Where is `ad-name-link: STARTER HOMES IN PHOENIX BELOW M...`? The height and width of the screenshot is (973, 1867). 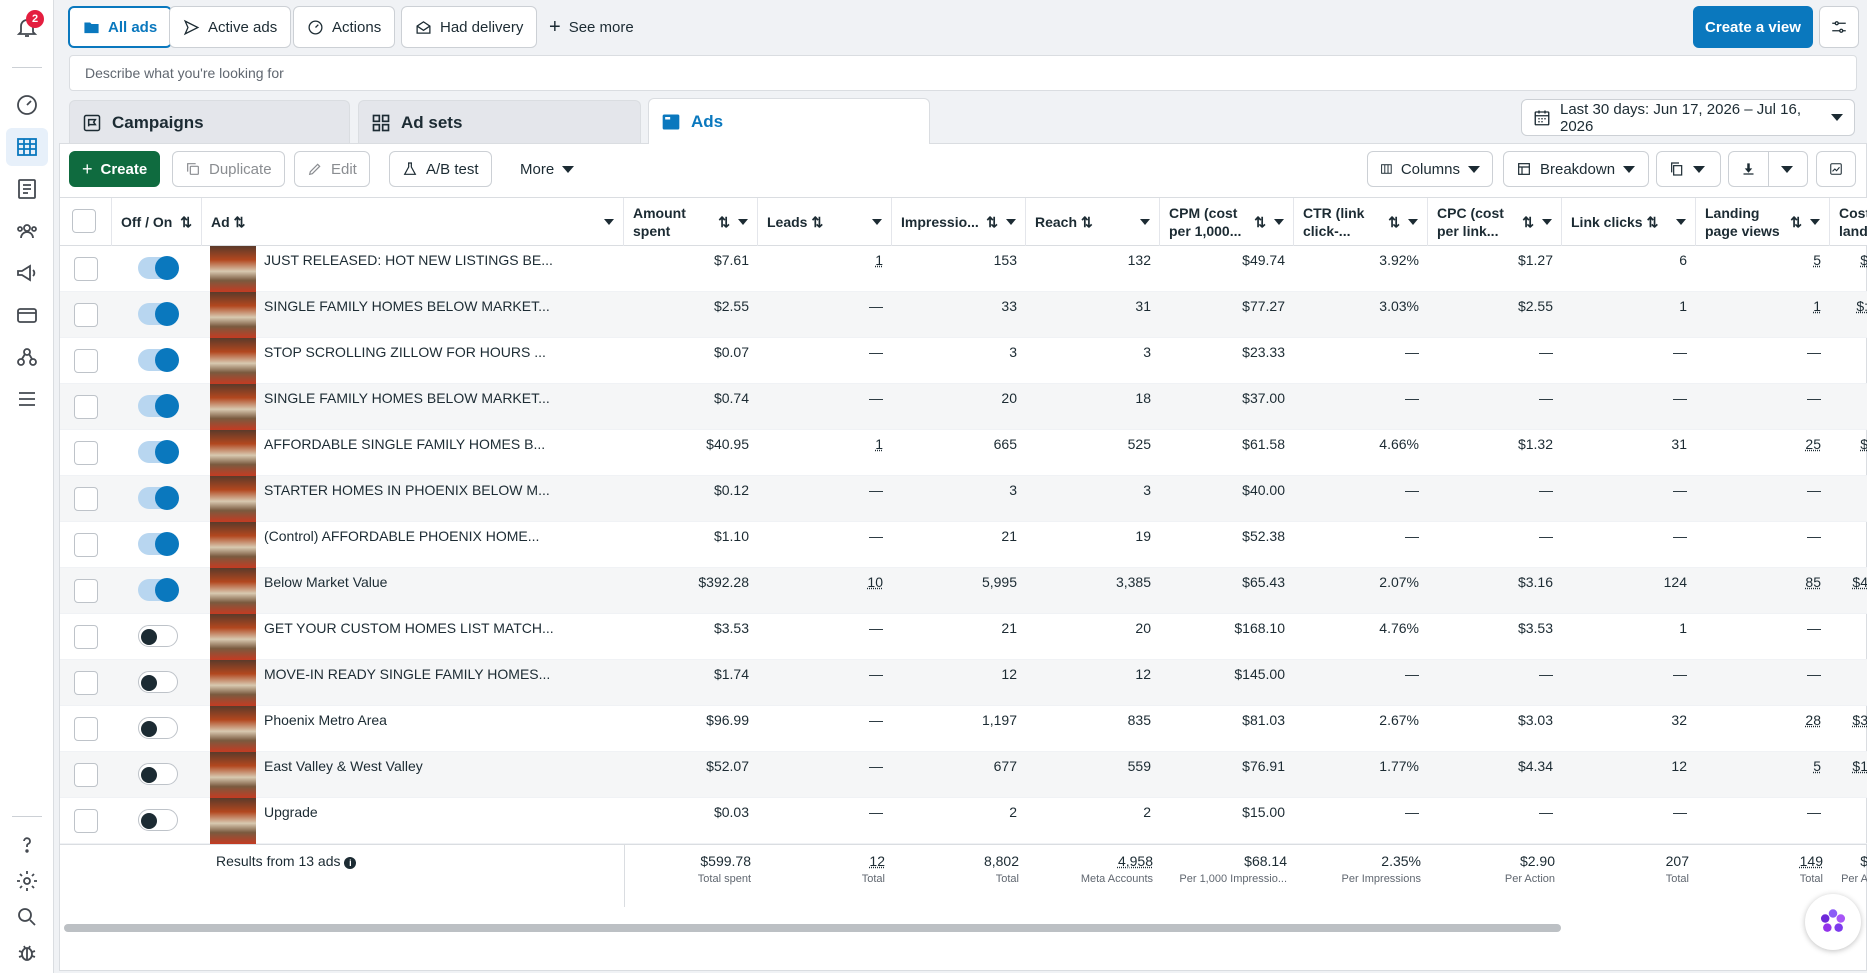 ad-name-link: STARTER HOMES IN PHOENIX BELOW M... is located at coordinates (407, 490).